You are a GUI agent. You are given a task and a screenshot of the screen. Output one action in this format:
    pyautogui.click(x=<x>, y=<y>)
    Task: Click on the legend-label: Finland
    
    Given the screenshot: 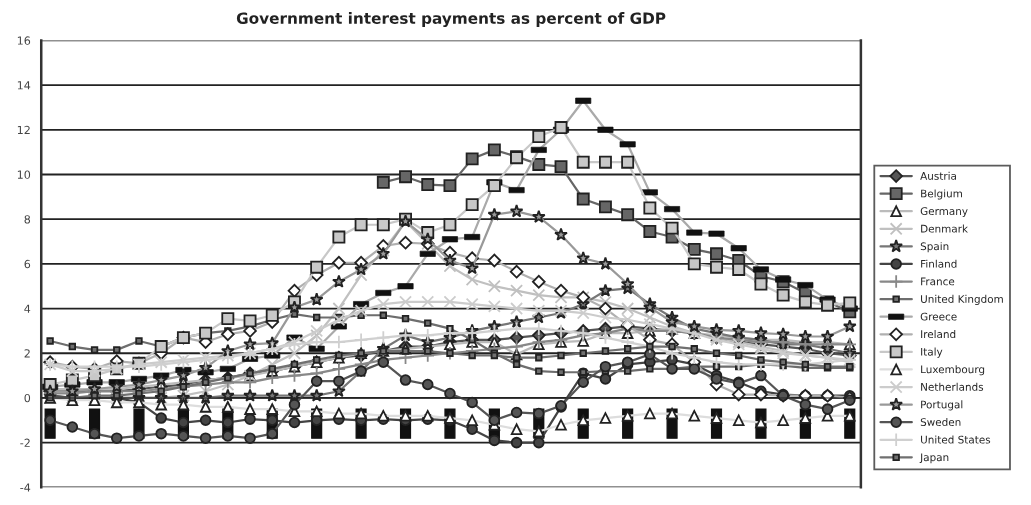 What is the action you would take?
    pyautogui.click(x=939, y=263)
    